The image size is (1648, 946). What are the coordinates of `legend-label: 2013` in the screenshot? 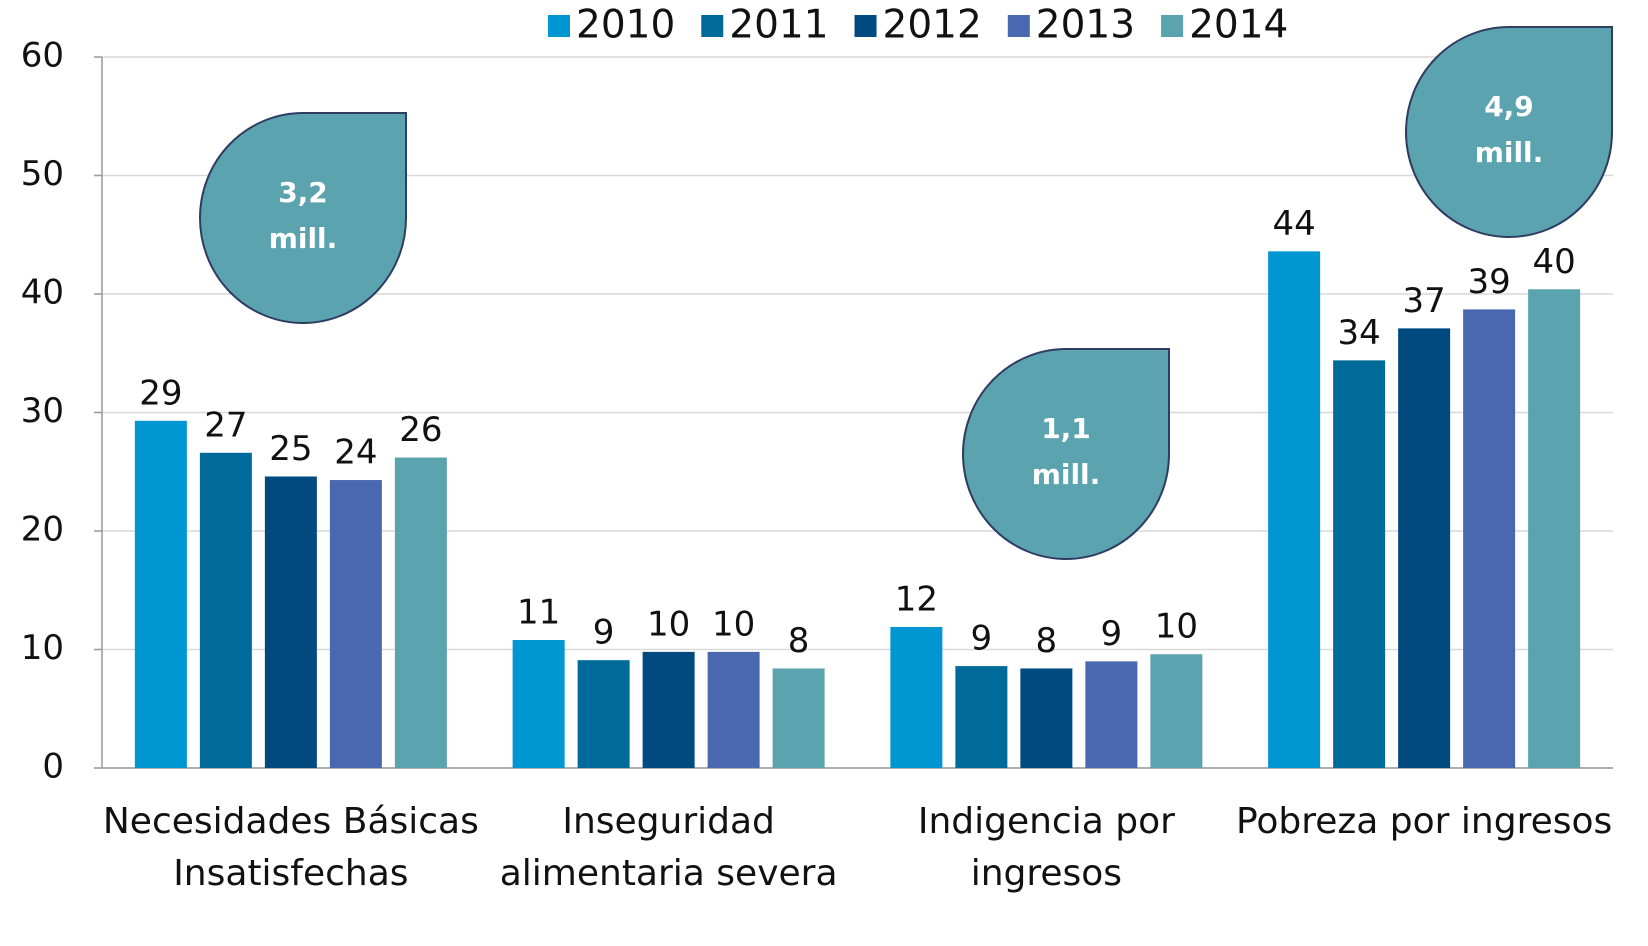 It's located at (1085, 25).